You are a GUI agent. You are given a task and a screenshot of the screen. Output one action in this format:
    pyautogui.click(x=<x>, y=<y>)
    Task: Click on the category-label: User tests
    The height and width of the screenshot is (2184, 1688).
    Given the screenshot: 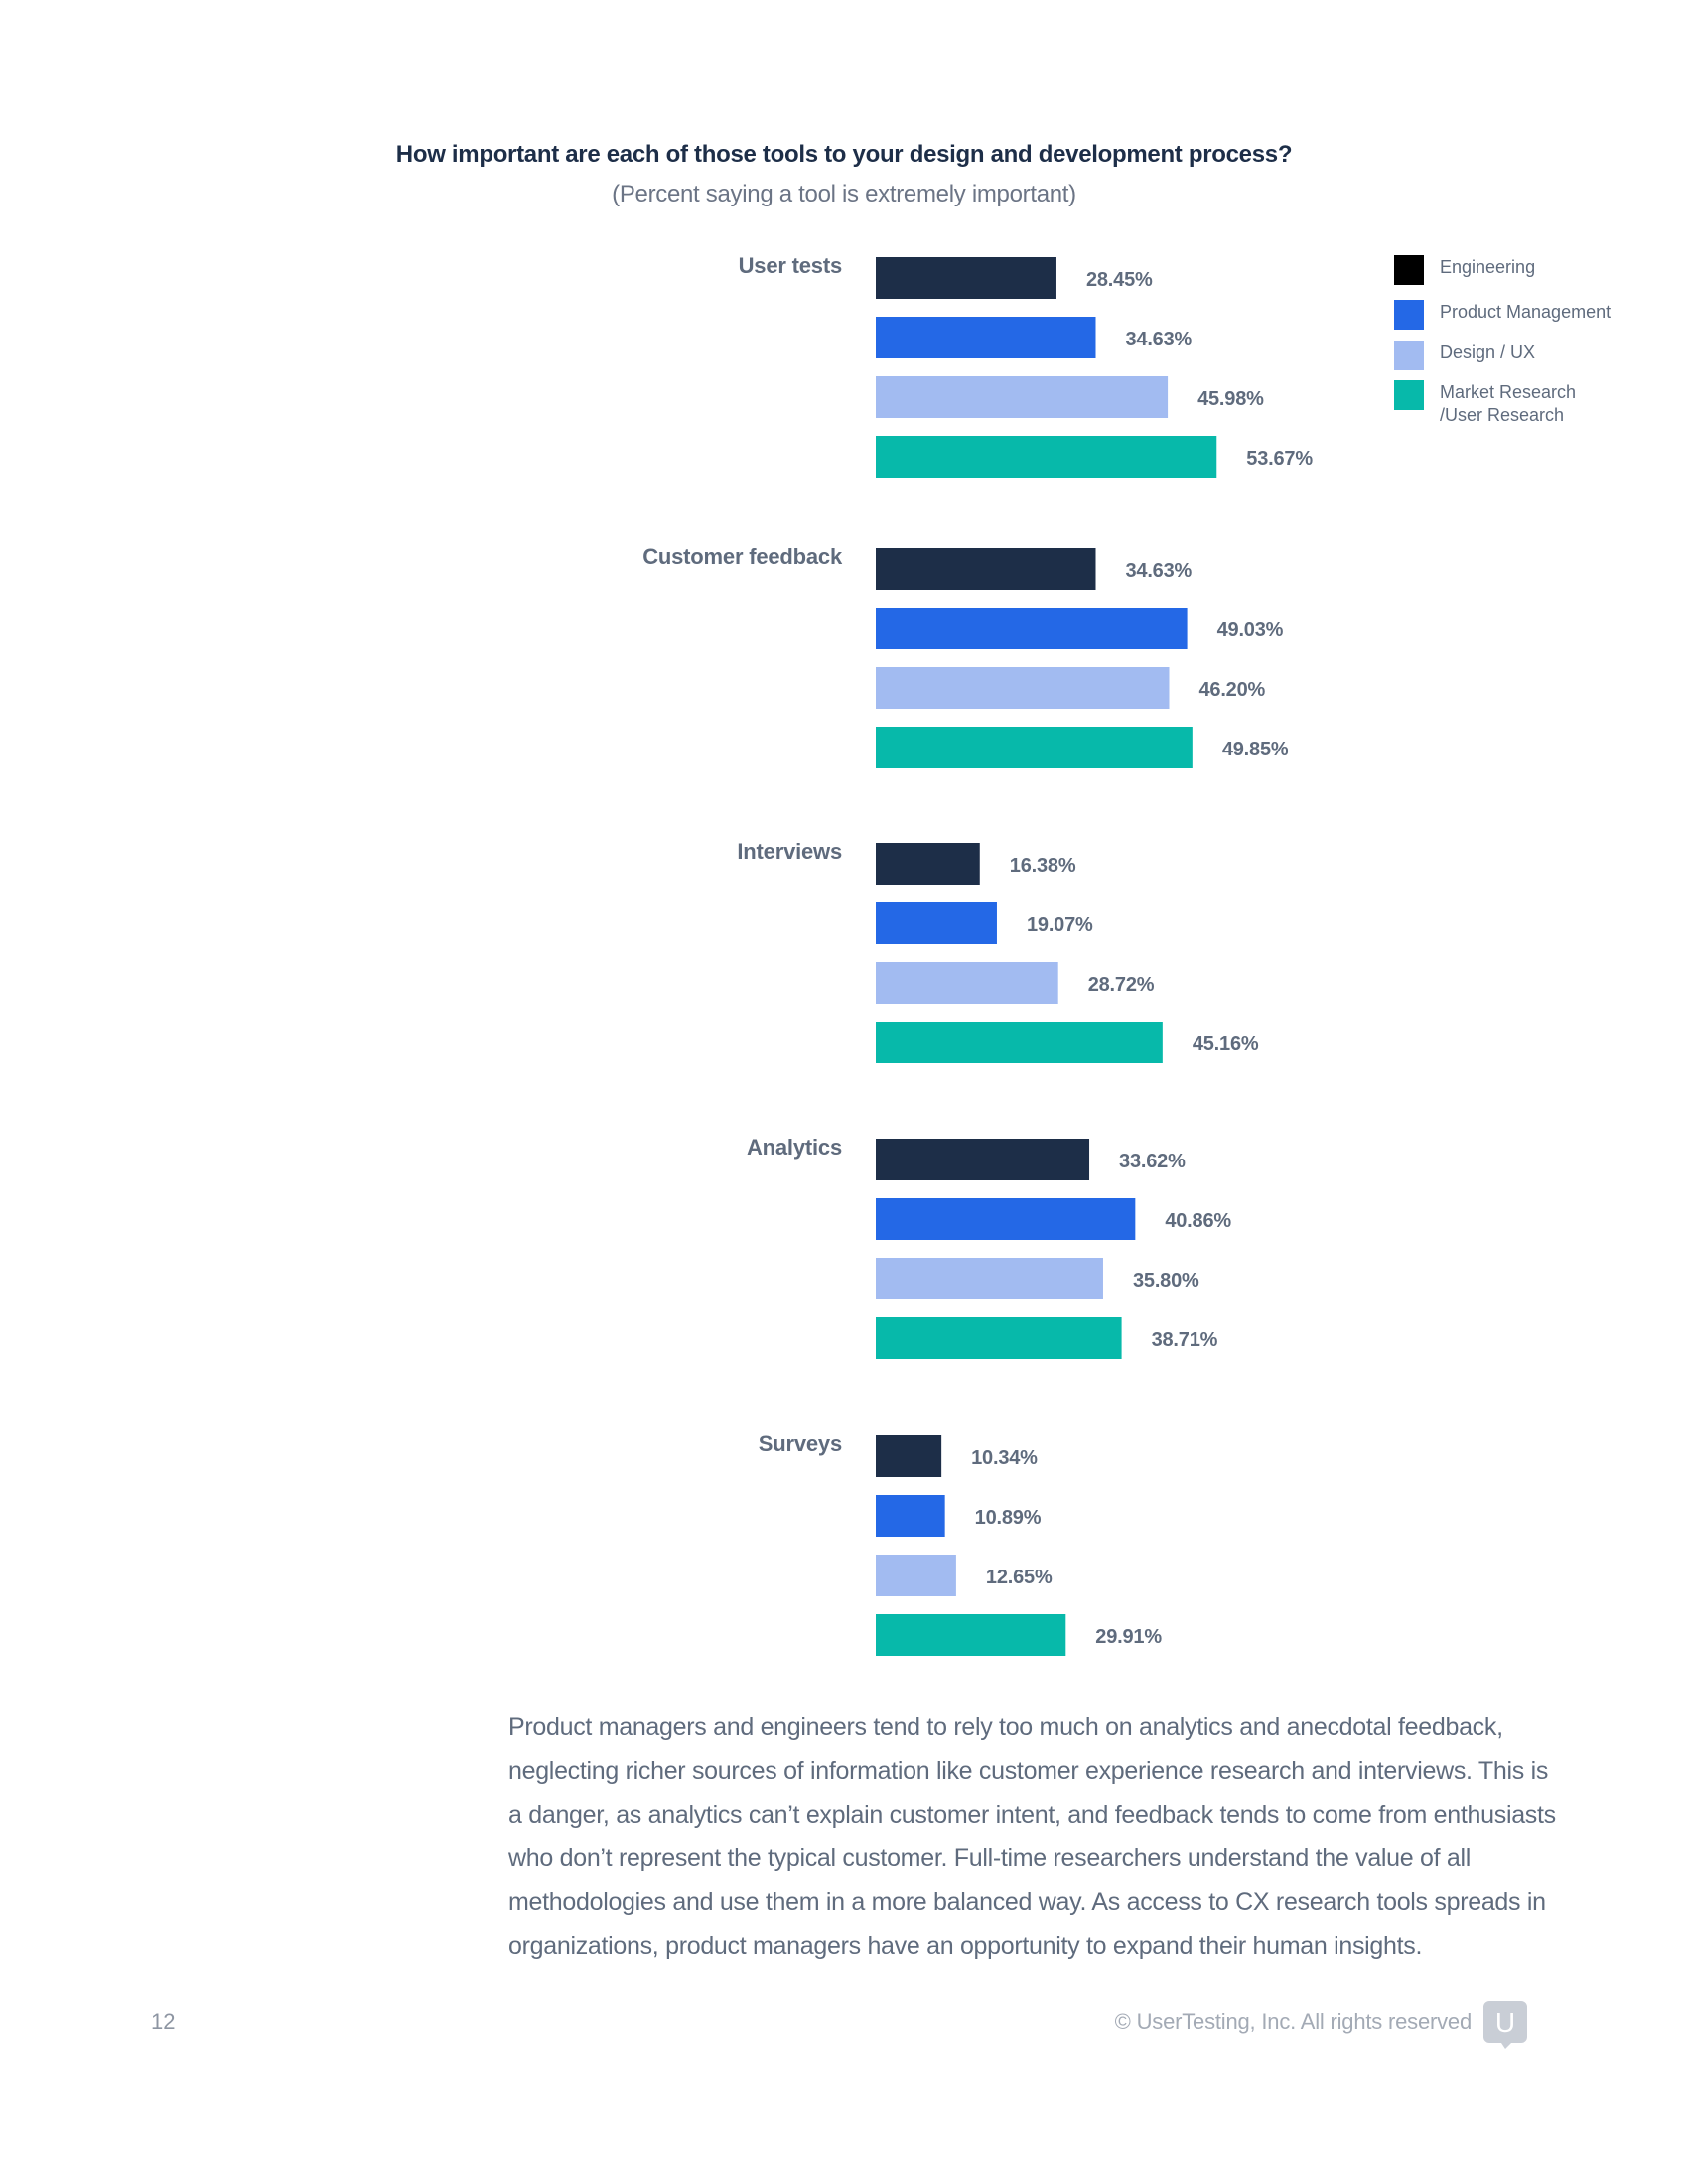 What is the action you would take?
    pyautogui.click(x=790, y=265)
    